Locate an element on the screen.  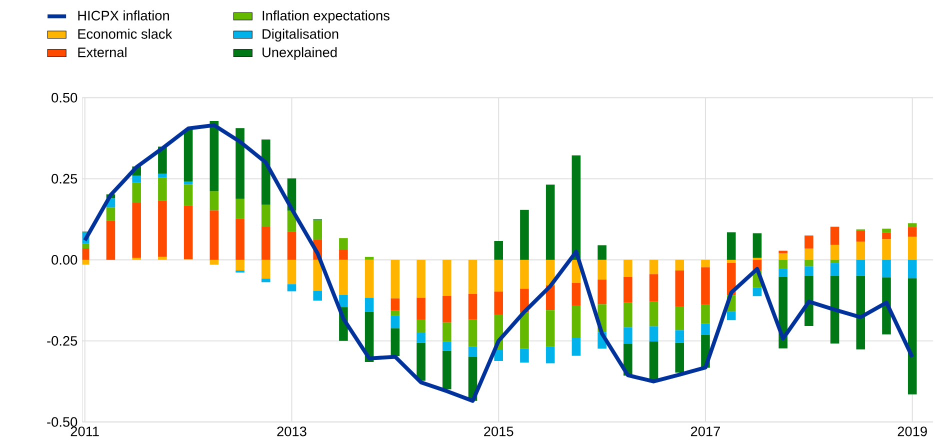
x-tick-label: 2015 is located at coordinates (499, 431).